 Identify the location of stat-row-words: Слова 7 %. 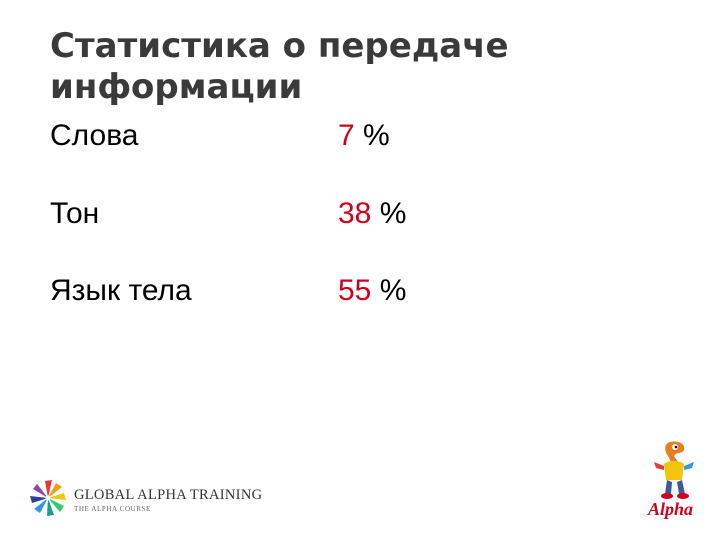
(260, 136).